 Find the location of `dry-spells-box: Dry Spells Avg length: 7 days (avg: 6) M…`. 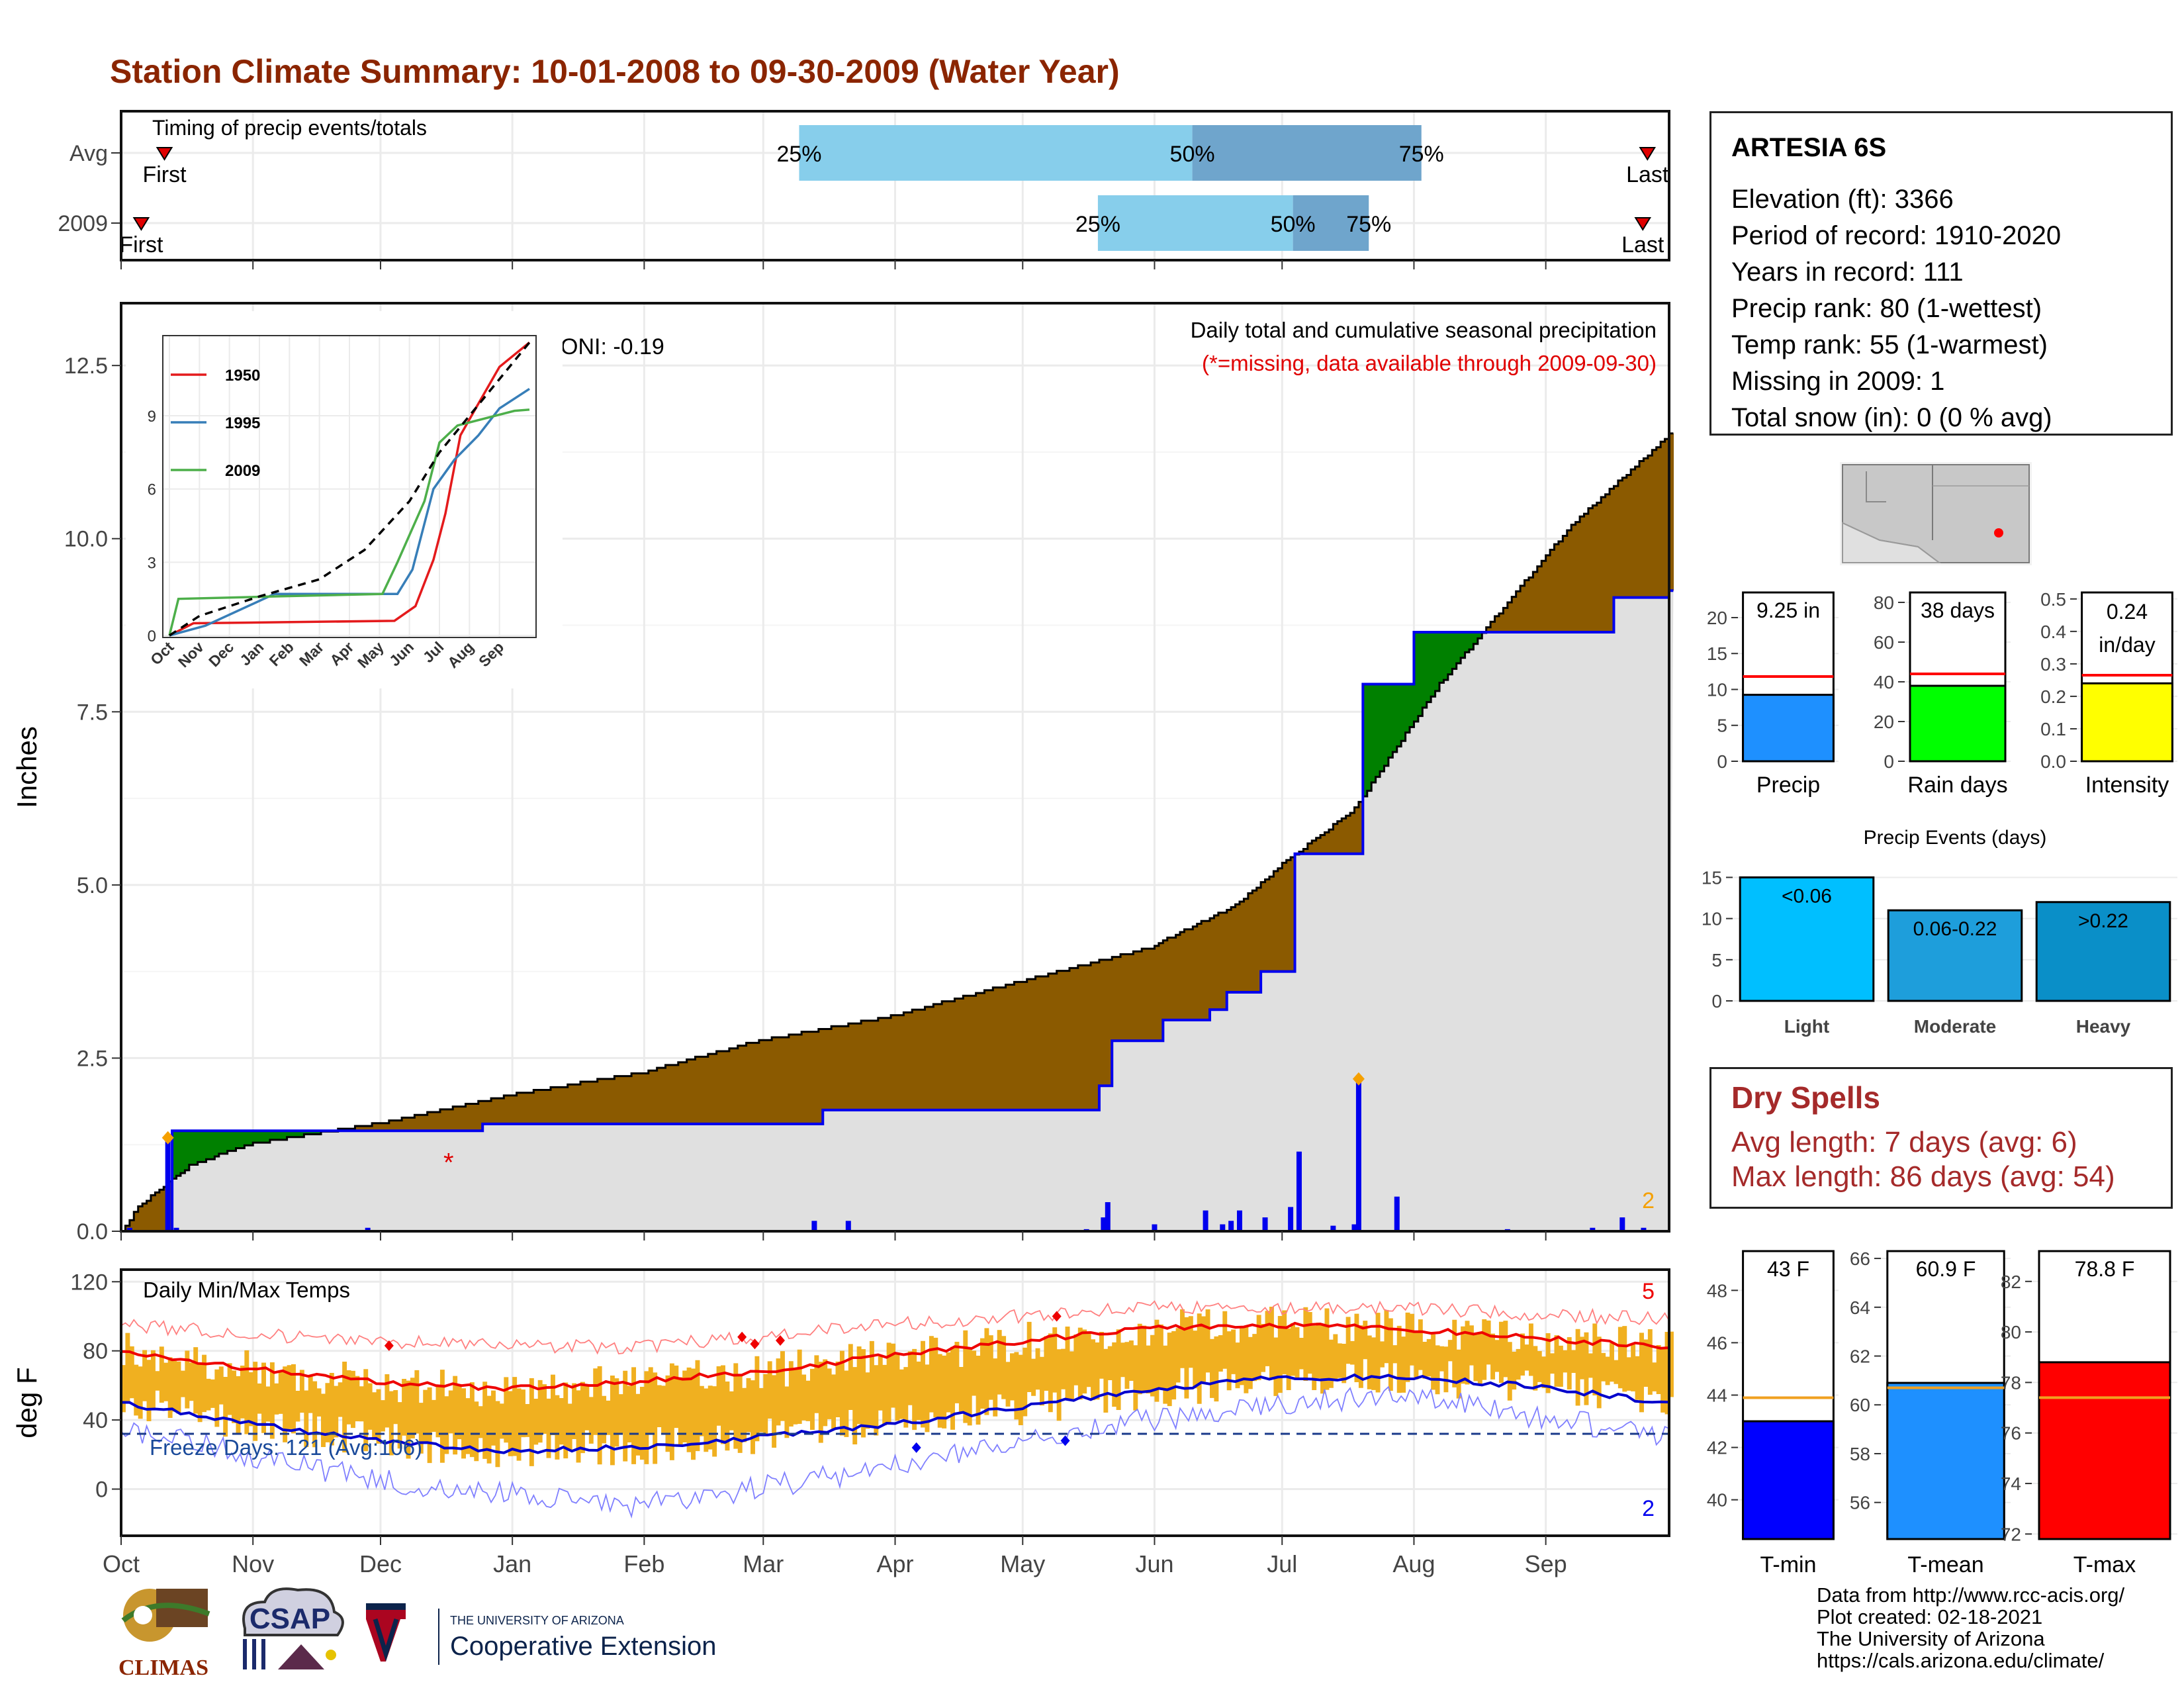

dry-spells-box: Dry Spells Avg length: 7 days (avg: 6) M… is located at coordinates (1941, 1138).